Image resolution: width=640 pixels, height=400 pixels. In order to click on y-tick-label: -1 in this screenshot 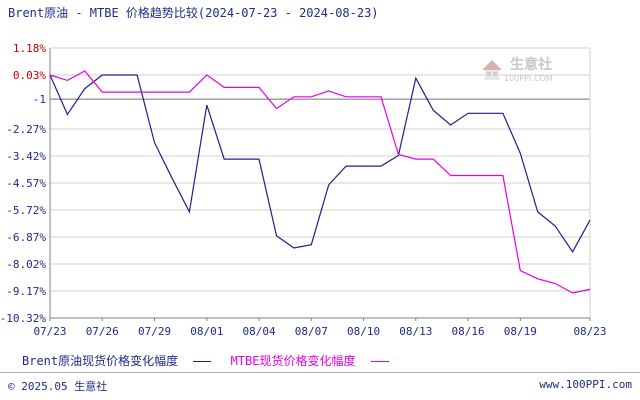, I will do `click(39, 99)`.